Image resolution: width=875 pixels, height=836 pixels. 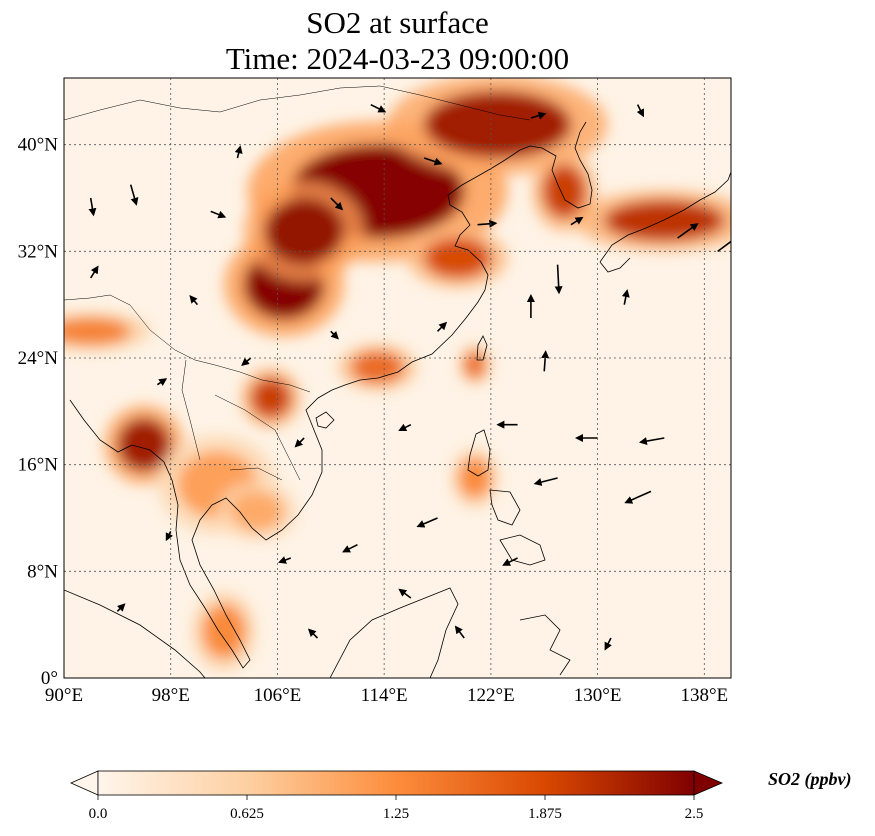 What do you see at coordinates (42, 571) in the screenshot?
I see `latitude-tick-label: 8°N` at bounding box center [42, 571].